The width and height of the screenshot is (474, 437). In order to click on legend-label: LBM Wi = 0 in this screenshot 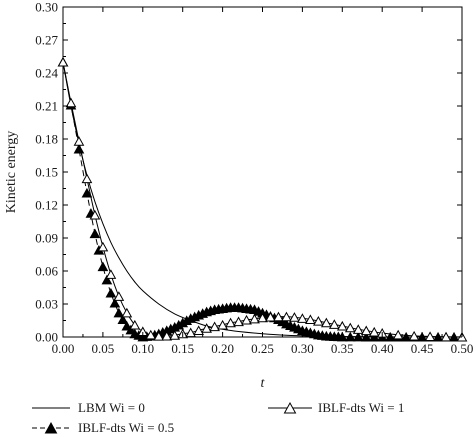, I will do `click(111, 407)`.